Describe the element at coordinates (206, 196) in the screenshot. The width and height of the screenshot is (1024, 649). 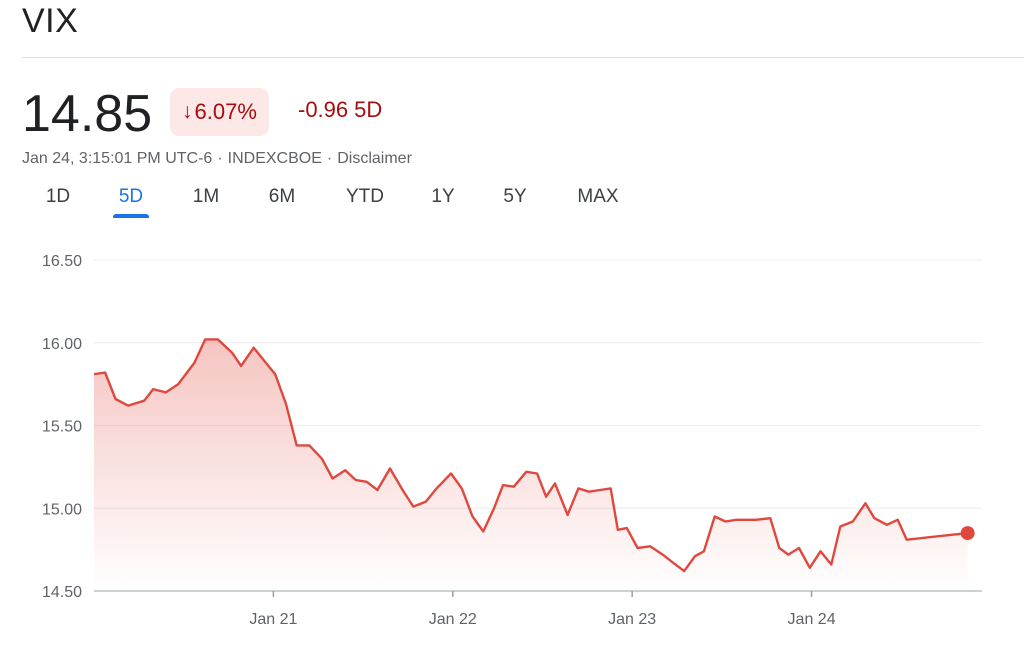
I see `tab-1m: 1M` at that location.